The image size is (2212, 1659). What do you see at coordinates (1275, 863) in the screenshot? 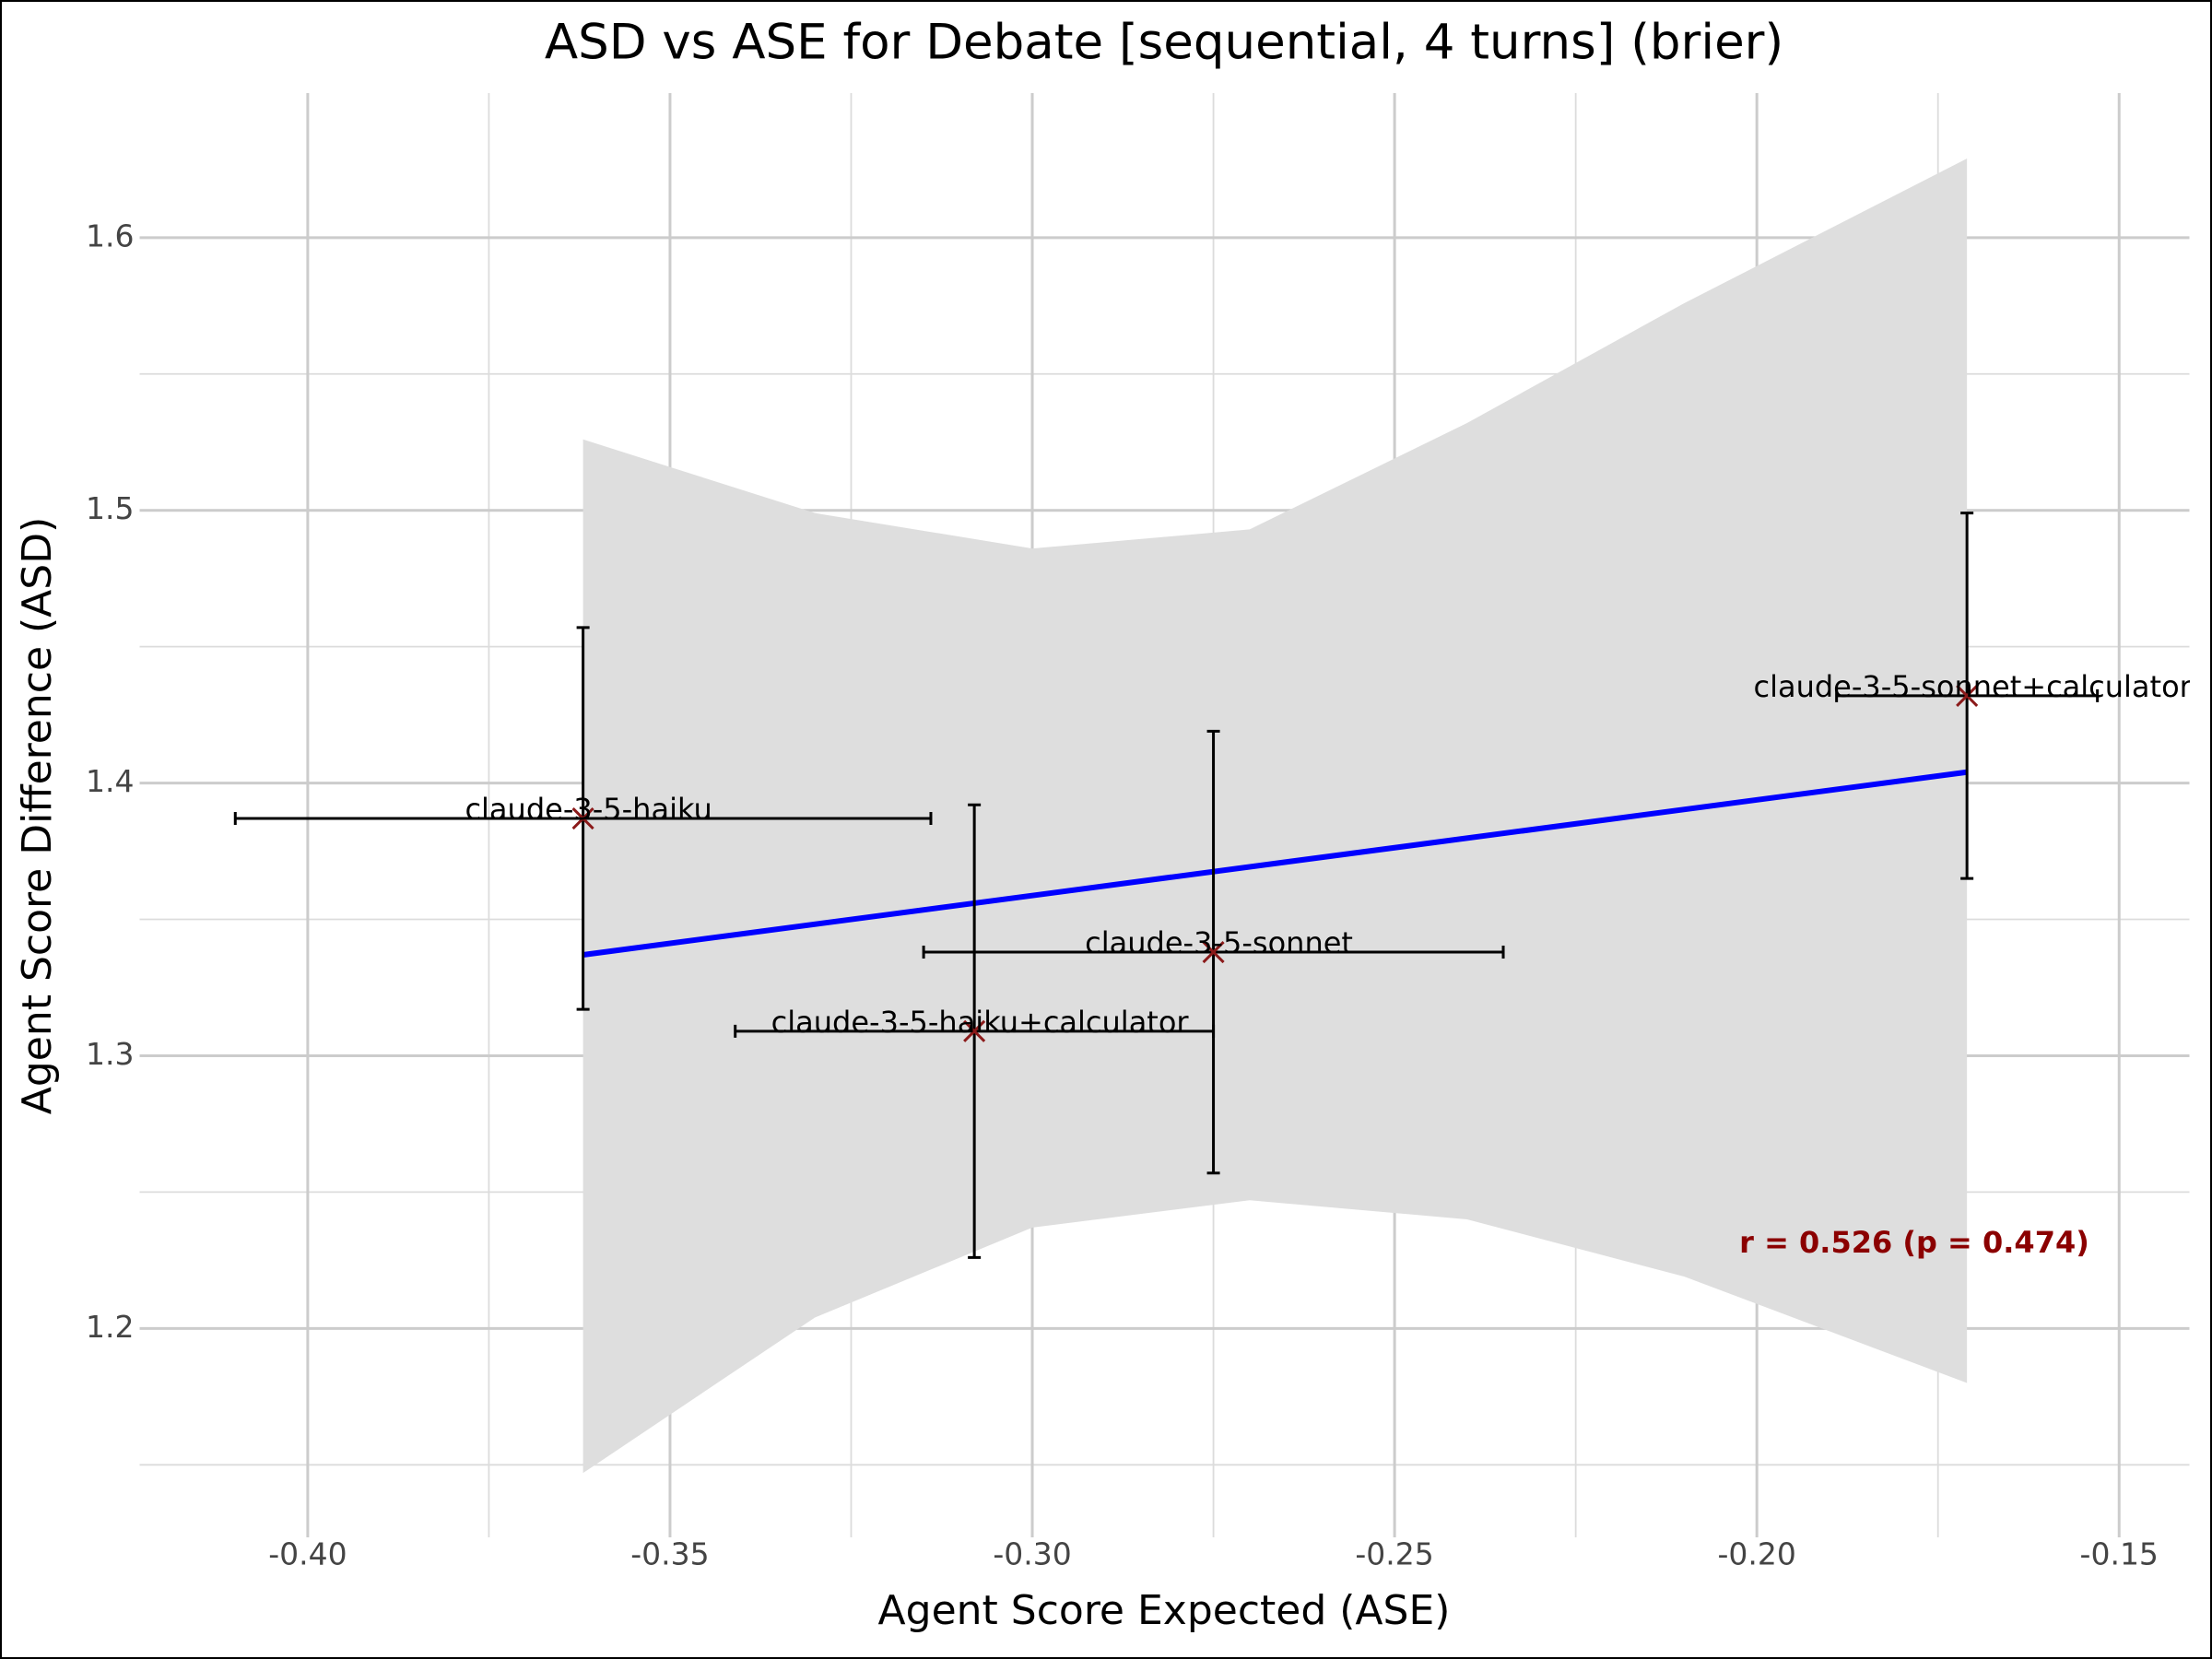
I see `regression-line` at bounding box center [1275, 863].